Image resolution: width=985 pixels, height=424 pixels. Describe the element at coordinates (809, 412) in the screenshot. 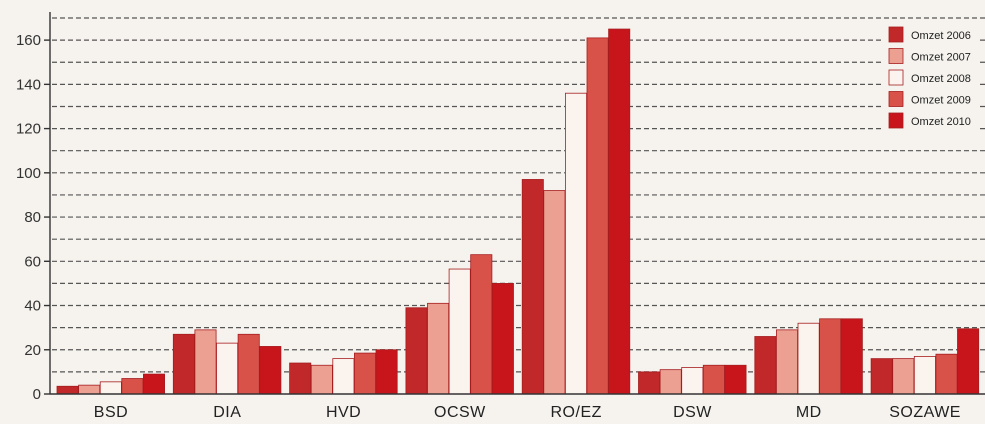

I see `x-category-label: MD` at that location.